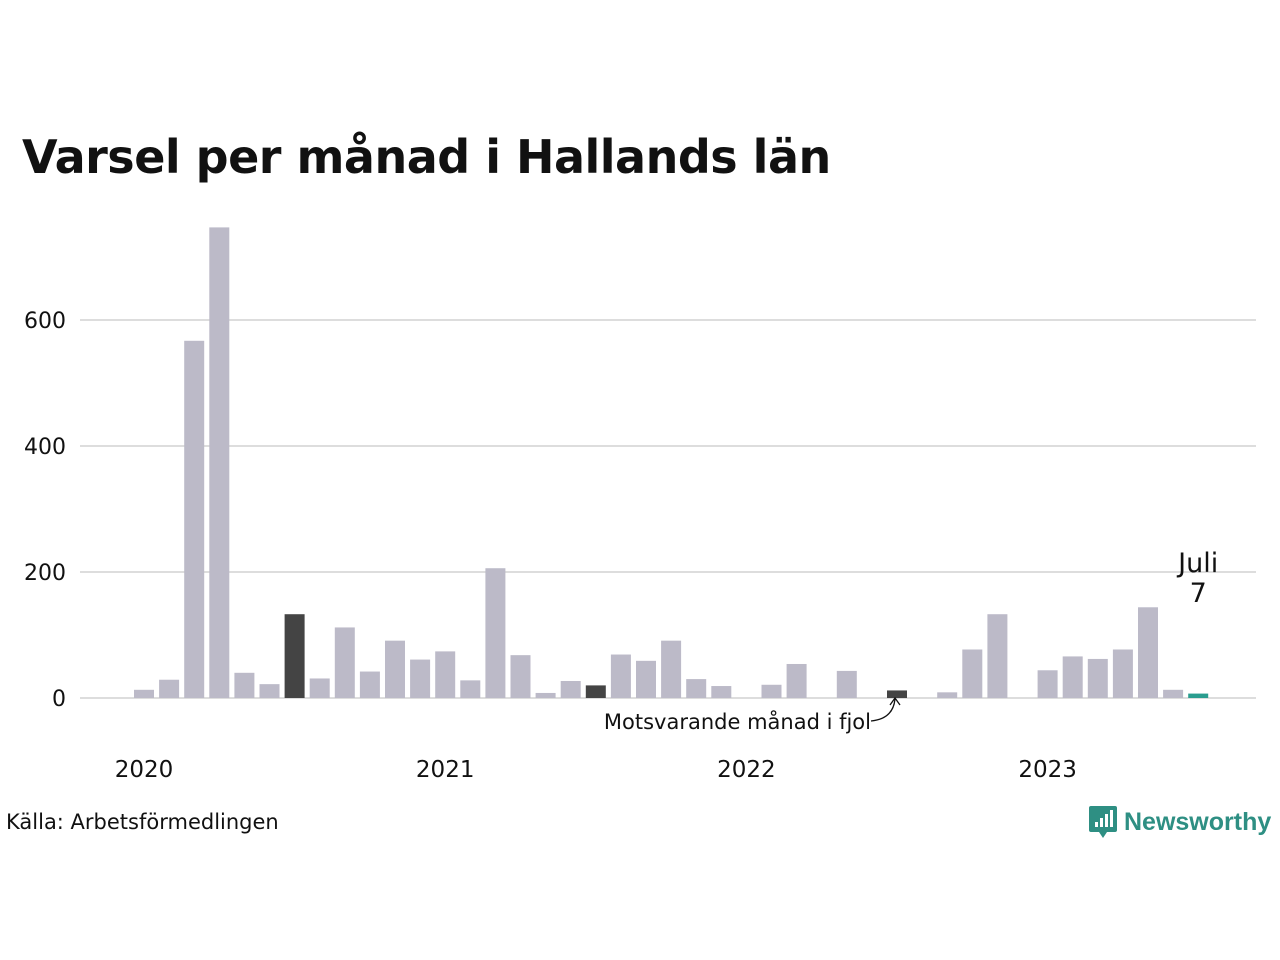 The width and height of the screenshot is (1280, 960). I want to click on x-tick-label: 2023, so click(1047, 770).